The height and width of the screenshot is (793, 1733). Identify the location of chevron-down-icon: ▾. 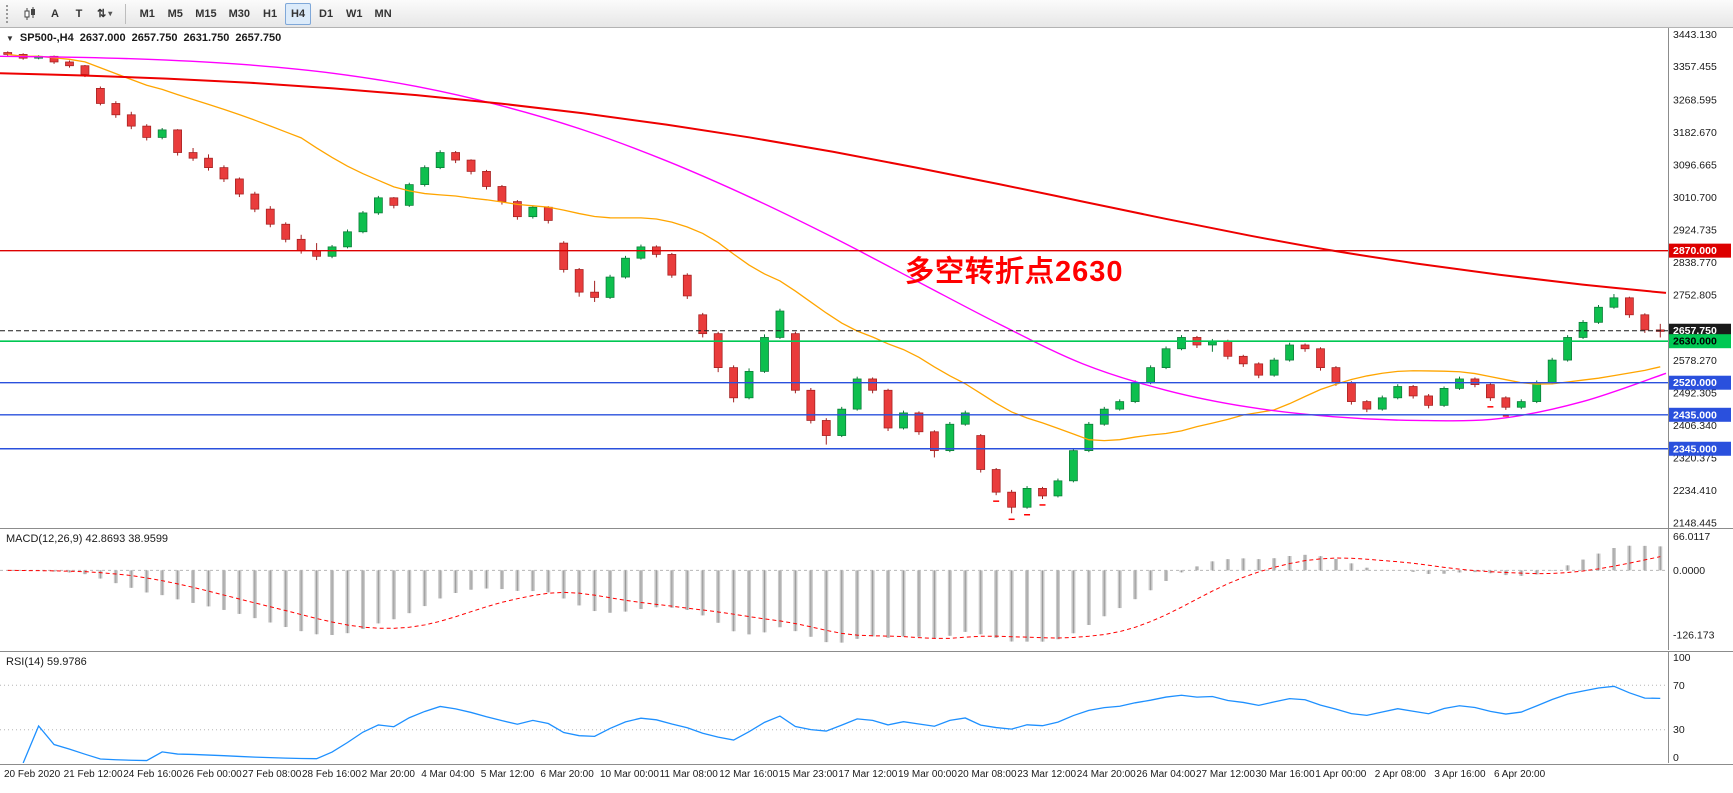
(110, 13).